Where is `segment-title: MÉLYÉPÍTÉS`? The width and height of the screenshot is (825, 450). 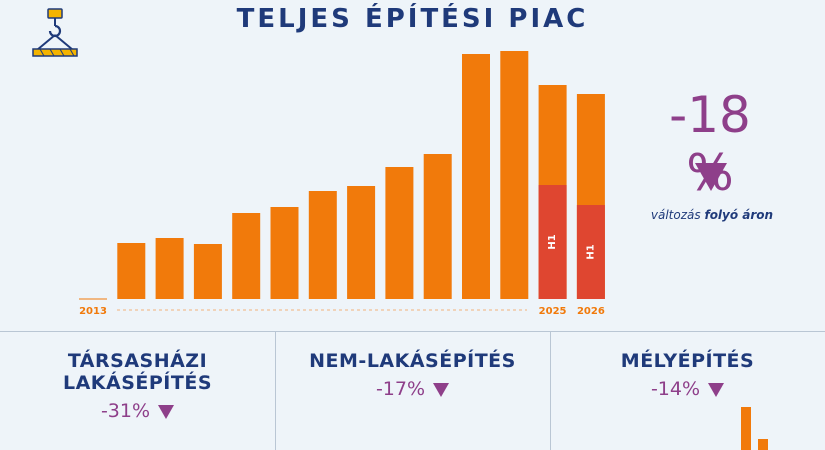
segment-title: MÉLYÉPÍTÉS is located at coordinates (687, 361).